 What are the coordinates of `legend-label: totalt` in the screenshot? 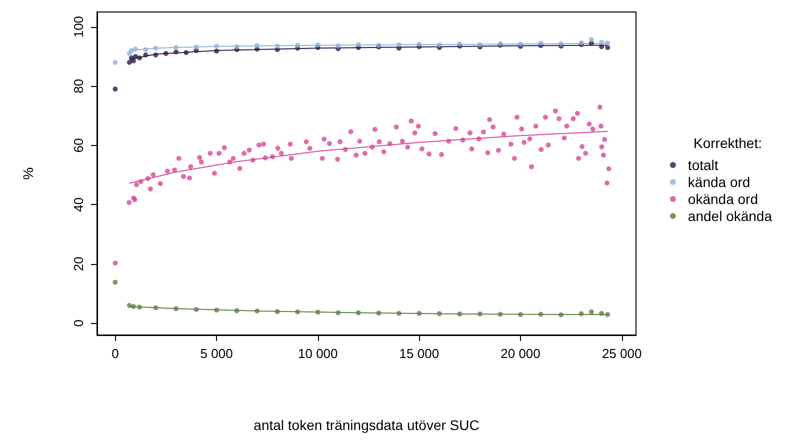 It's located at (703, 165).